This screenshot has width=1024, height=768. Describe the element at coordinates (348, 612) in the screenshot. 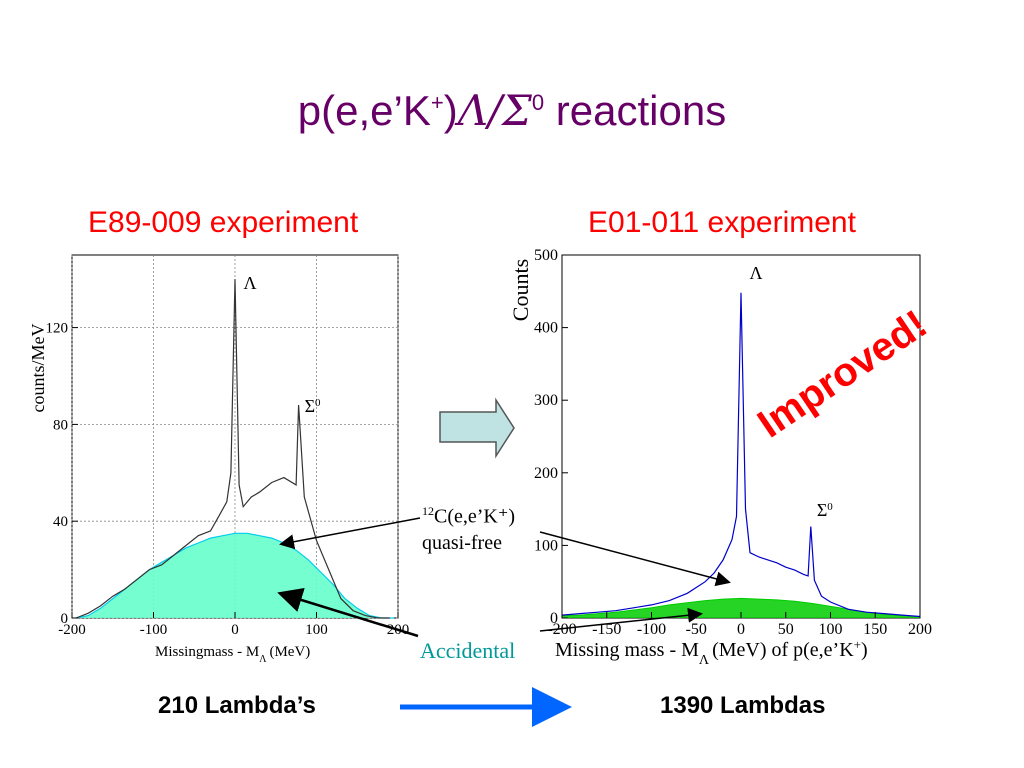

I see `accidental-arrow-left` at that location.